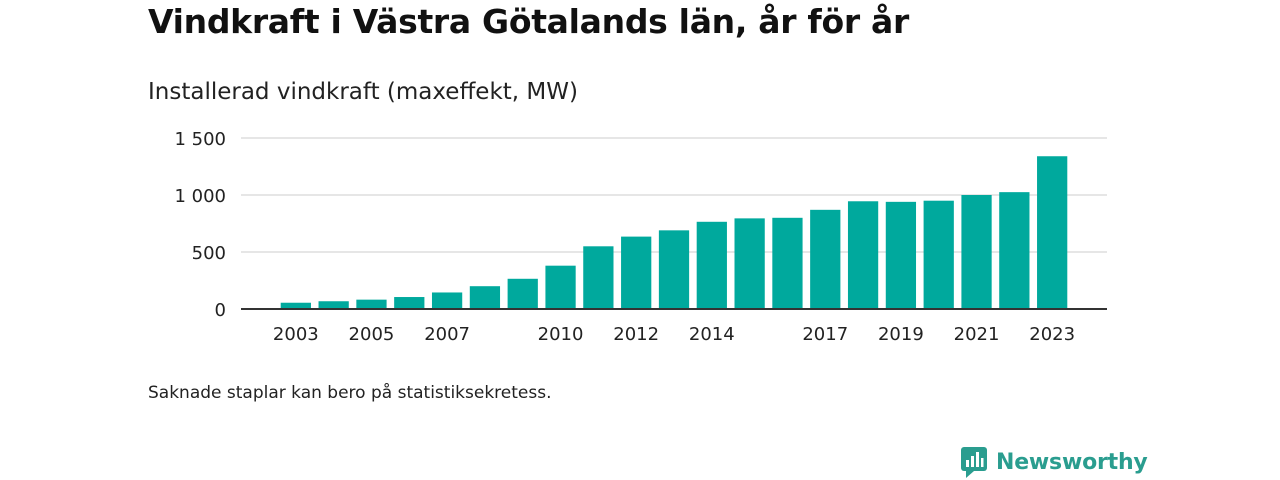 Image resolution: width=1280 pixels, height=480 pixels. What do you see at coordinates (636, 272) in the screenshot?
I see `bar-2012` at bounding box center [636, 272].